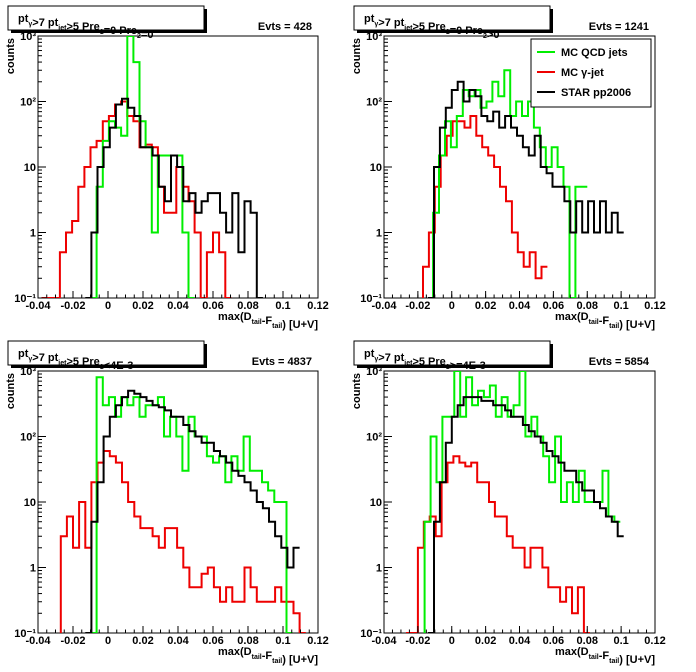 The image size is (696, 672). Describe the element at coordinates (619, 27) in the screenshot. I see `events-count: Evts = 1241` at that location.